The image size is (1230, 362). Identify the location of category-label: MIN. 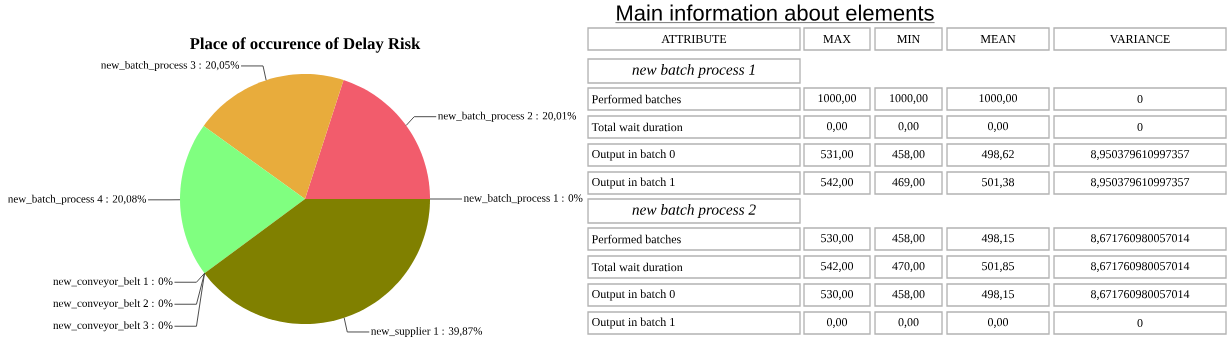
(908, 39).